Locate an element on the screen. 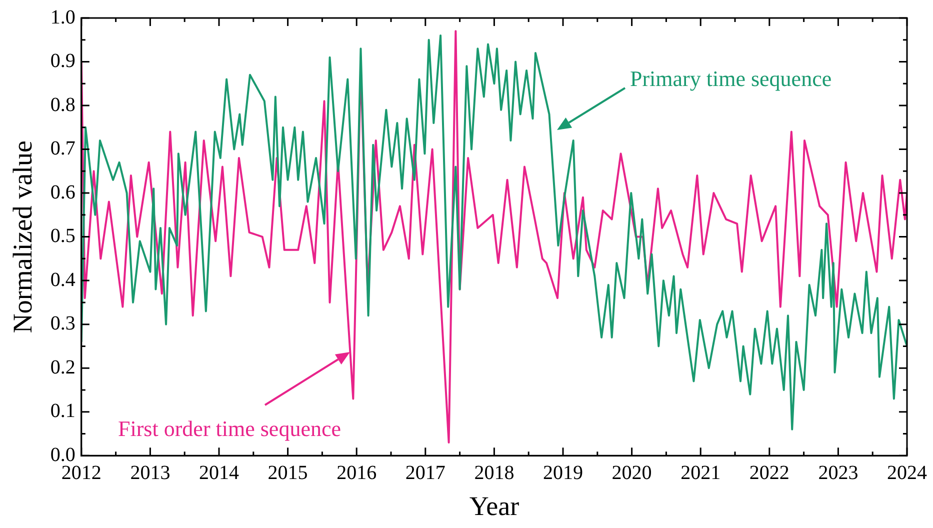 The width and height of the screenshot is (933, 528). x-tick-label: 2017 is located at coordinates (425, 473).